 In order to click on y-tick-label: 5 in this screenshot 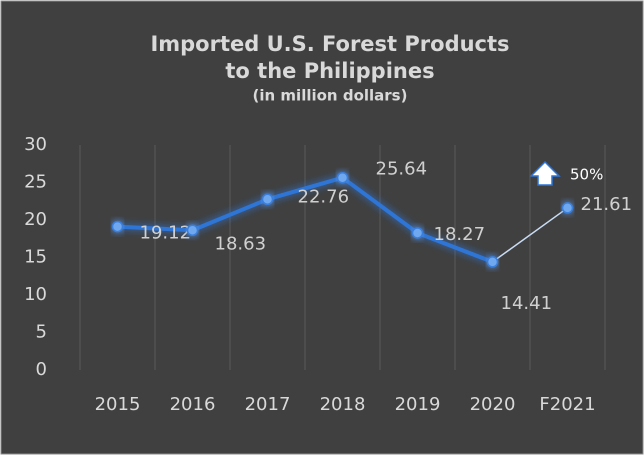, I will do `click(41, 332)`.